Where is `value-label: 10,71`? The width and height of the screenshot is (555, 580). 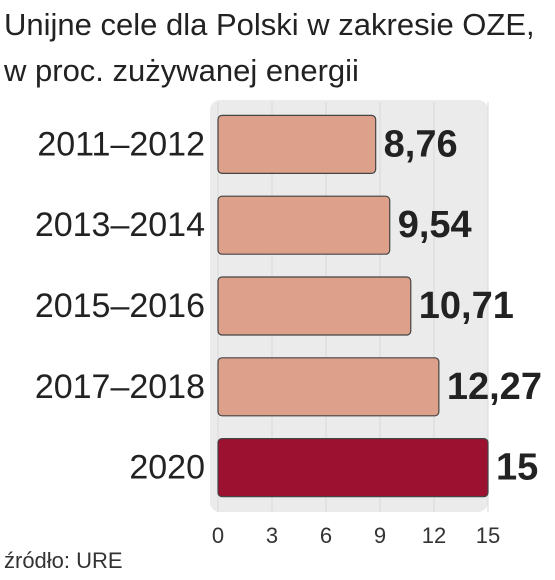 value-label: 10,71 is located at coordinates (466, 306).